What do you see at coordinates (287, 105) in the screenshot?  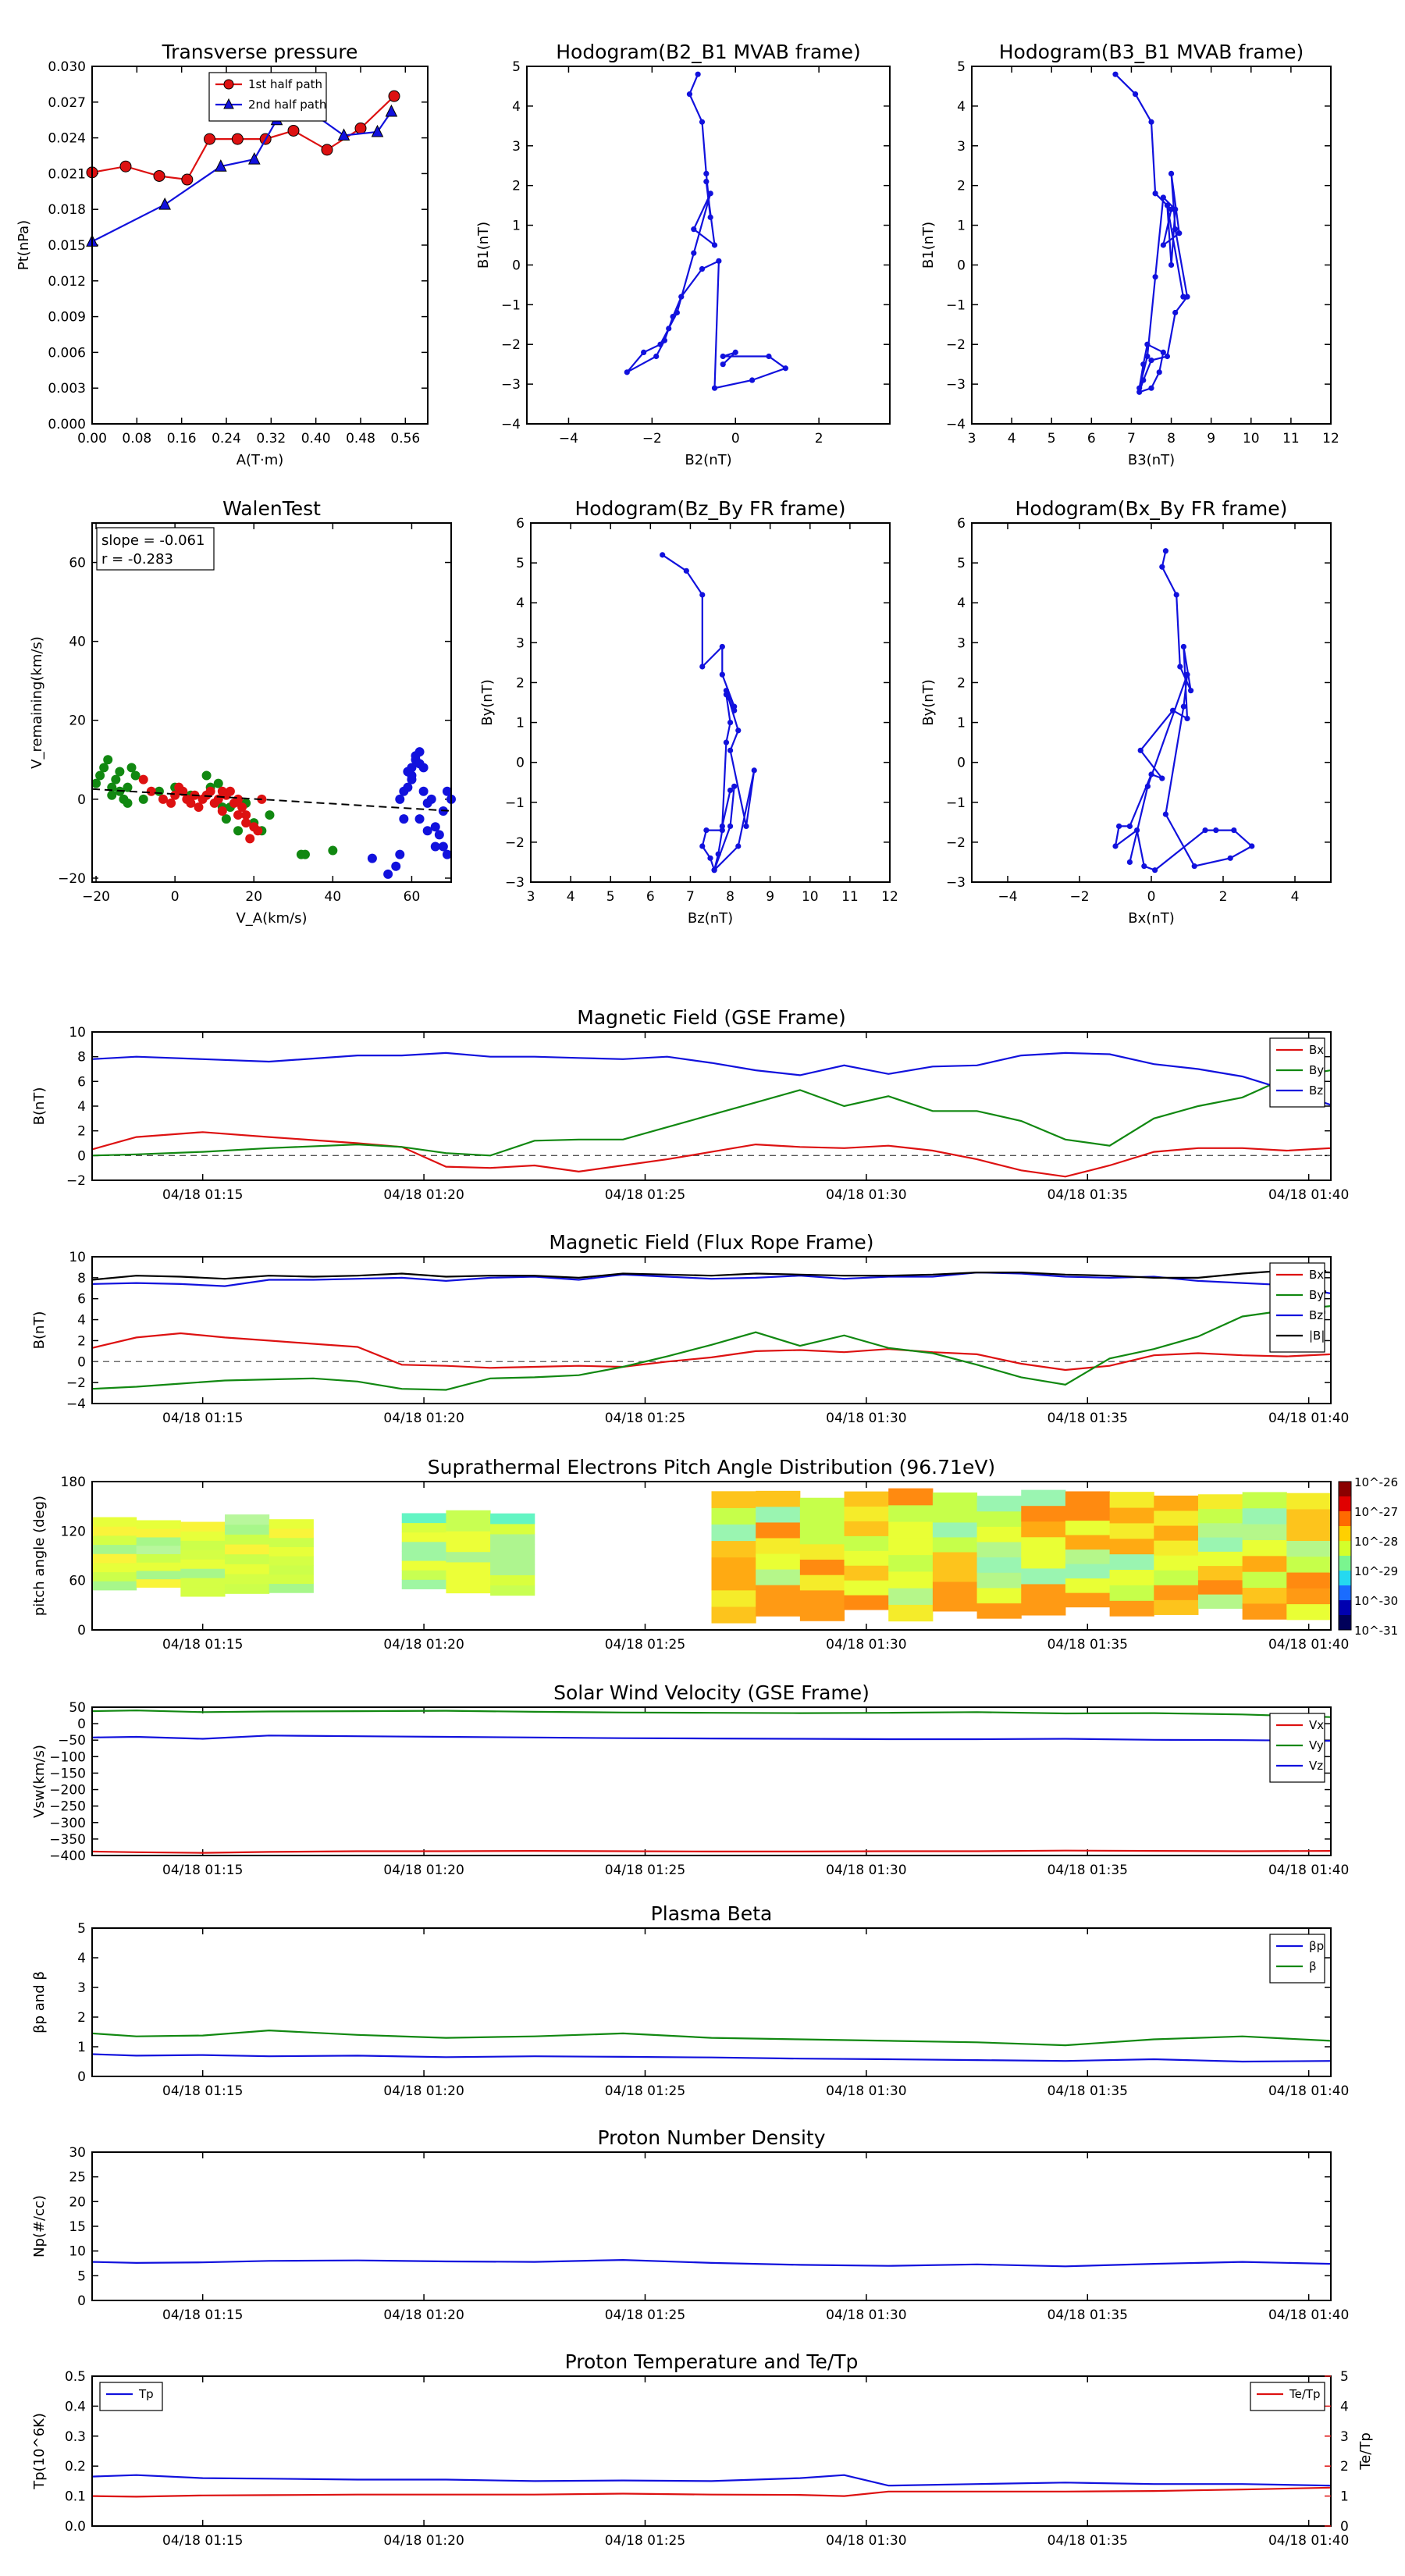 I see `legend-label: 2nd half path` at bounding box center [287, 105].